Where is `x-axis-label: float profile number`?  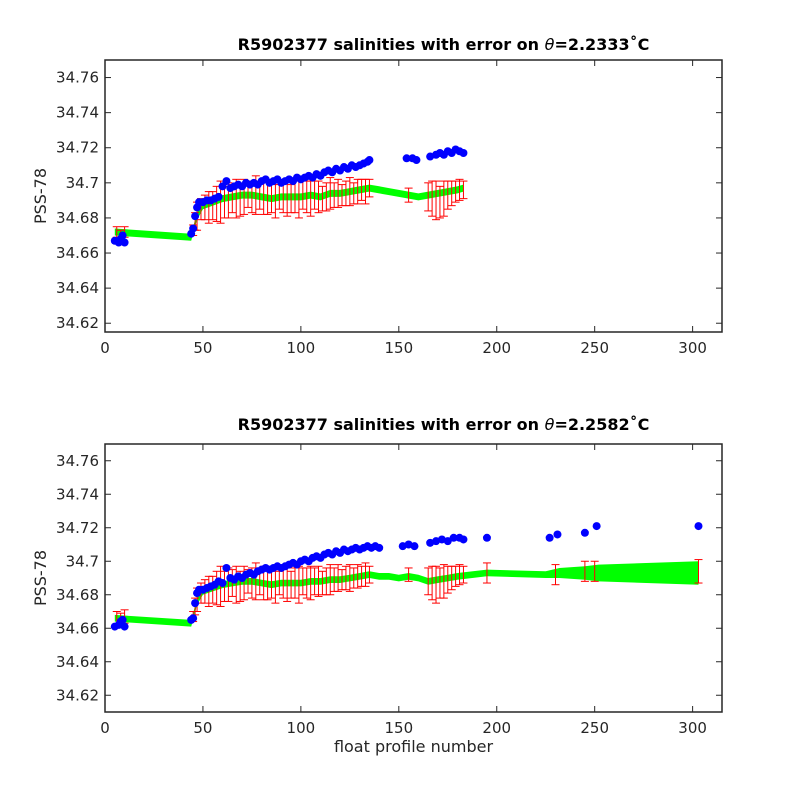
x-axis-label: float profile number is located at coordinates (414, 746).